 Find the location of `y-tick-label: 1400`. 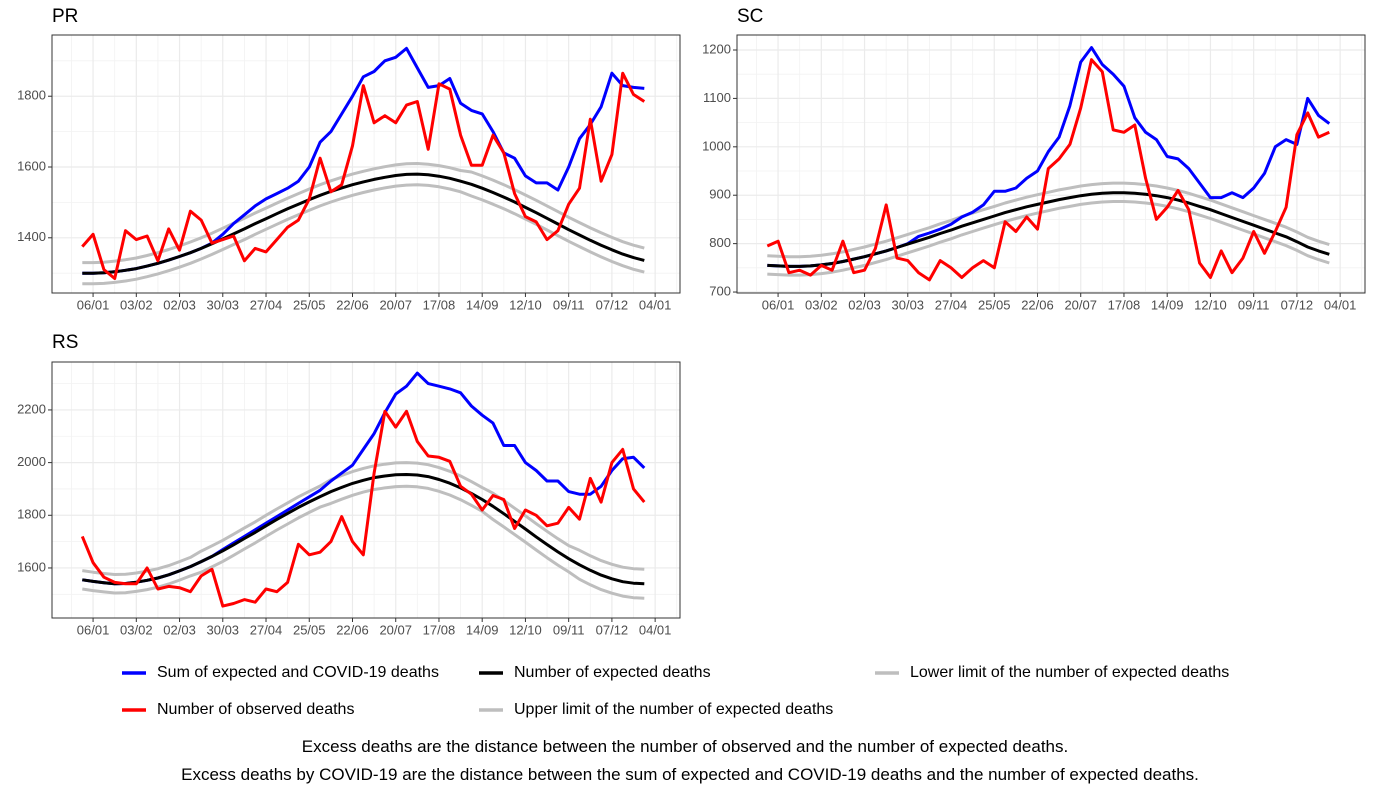

y-tick-label: 1400 is located at coordinates (31, 236).